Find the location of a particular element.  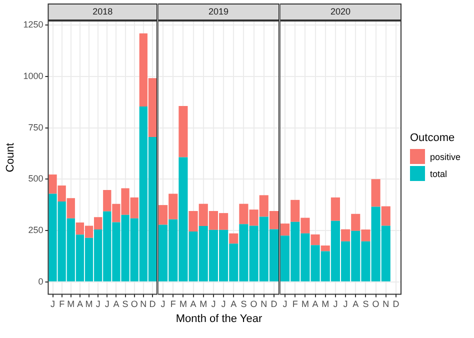

y-tick-label: 1000 is located at coordinates (33, 75).